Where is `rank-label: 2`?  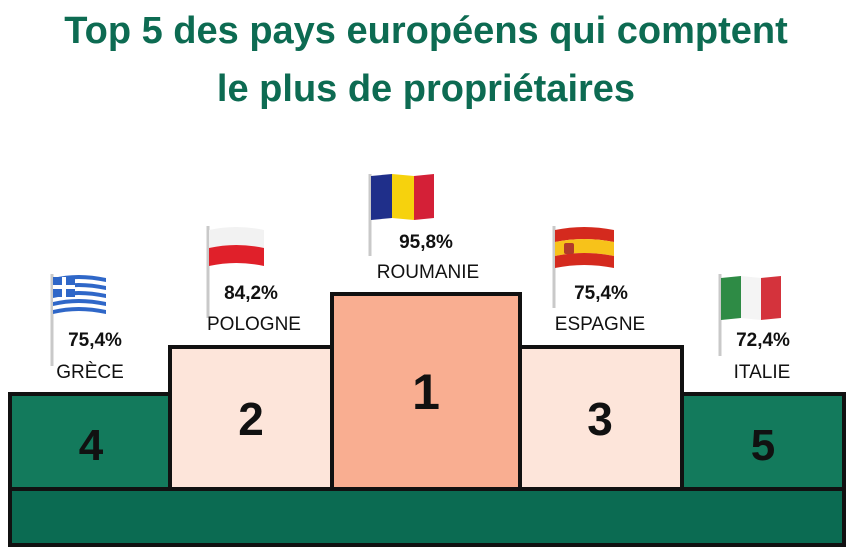
rank-label: 2 is located at coordinates (251, 418).